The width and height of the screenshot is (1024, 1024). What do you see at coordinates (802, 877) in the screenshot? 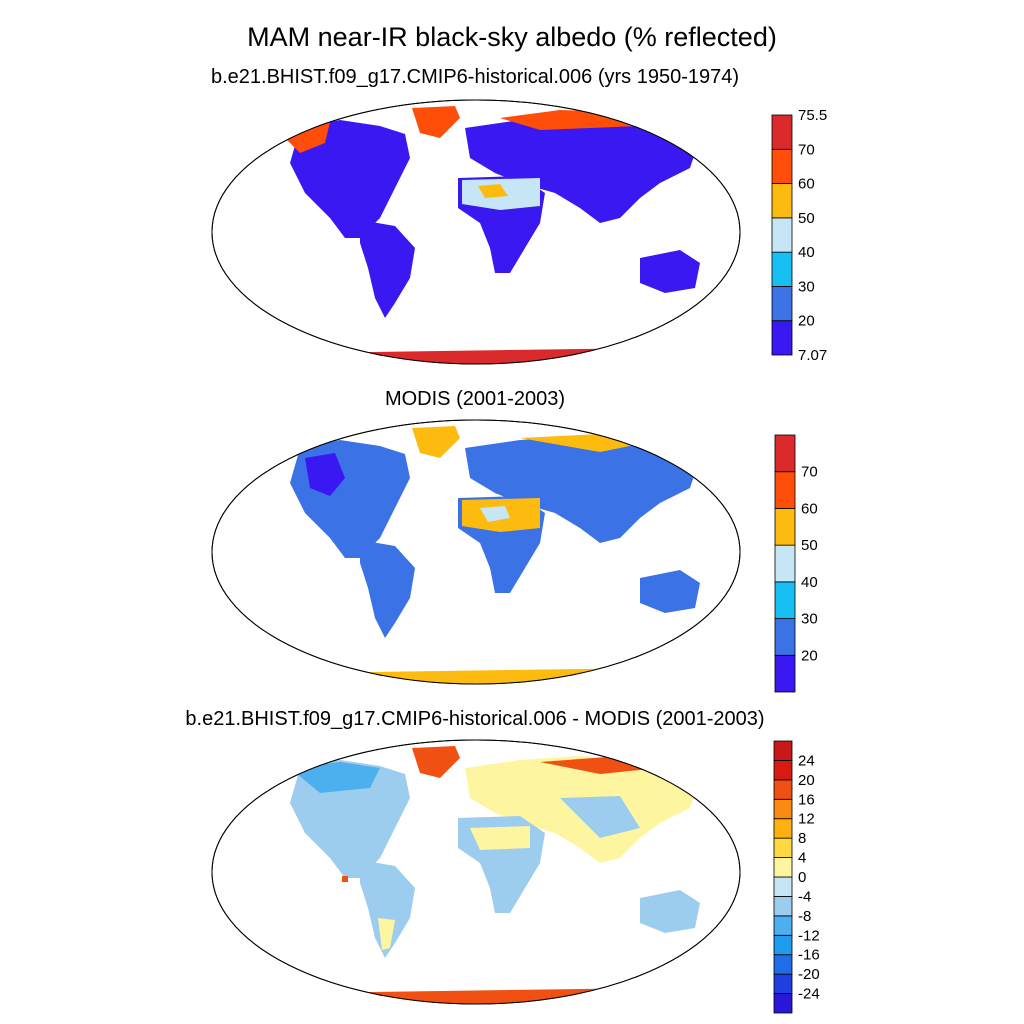
I see `colorbar-label: 0` at bounding box center [802, 877].